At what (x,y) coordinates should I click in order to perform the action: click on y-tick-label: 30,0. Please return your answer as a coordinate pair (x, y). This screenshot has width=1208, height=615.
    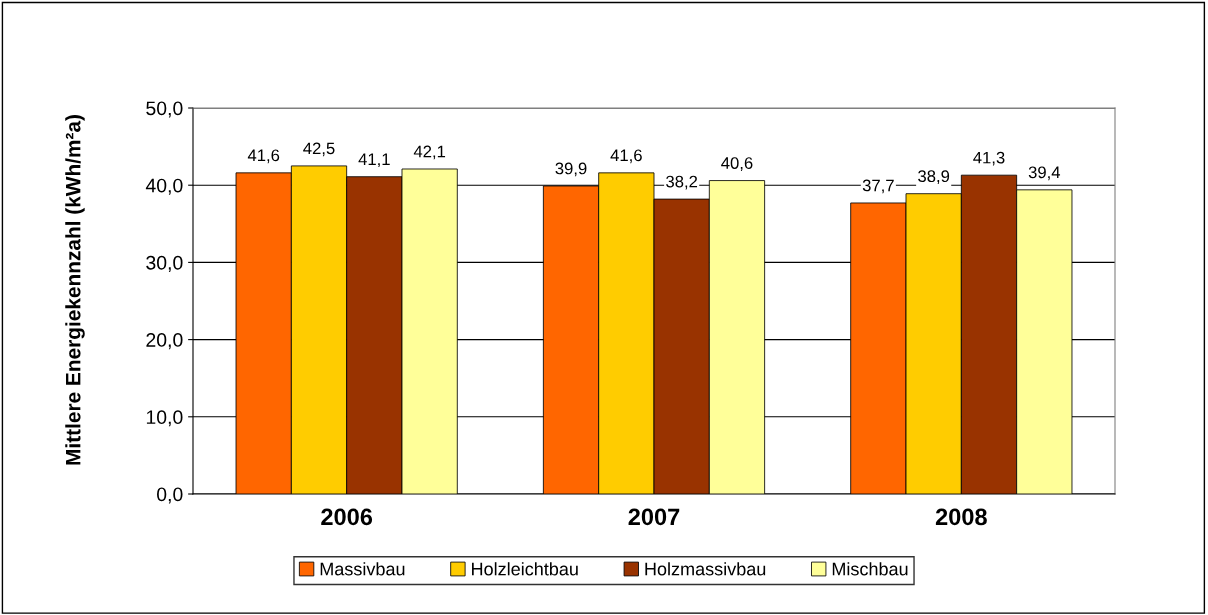
    Looking at the image, I should click on (164, 263).